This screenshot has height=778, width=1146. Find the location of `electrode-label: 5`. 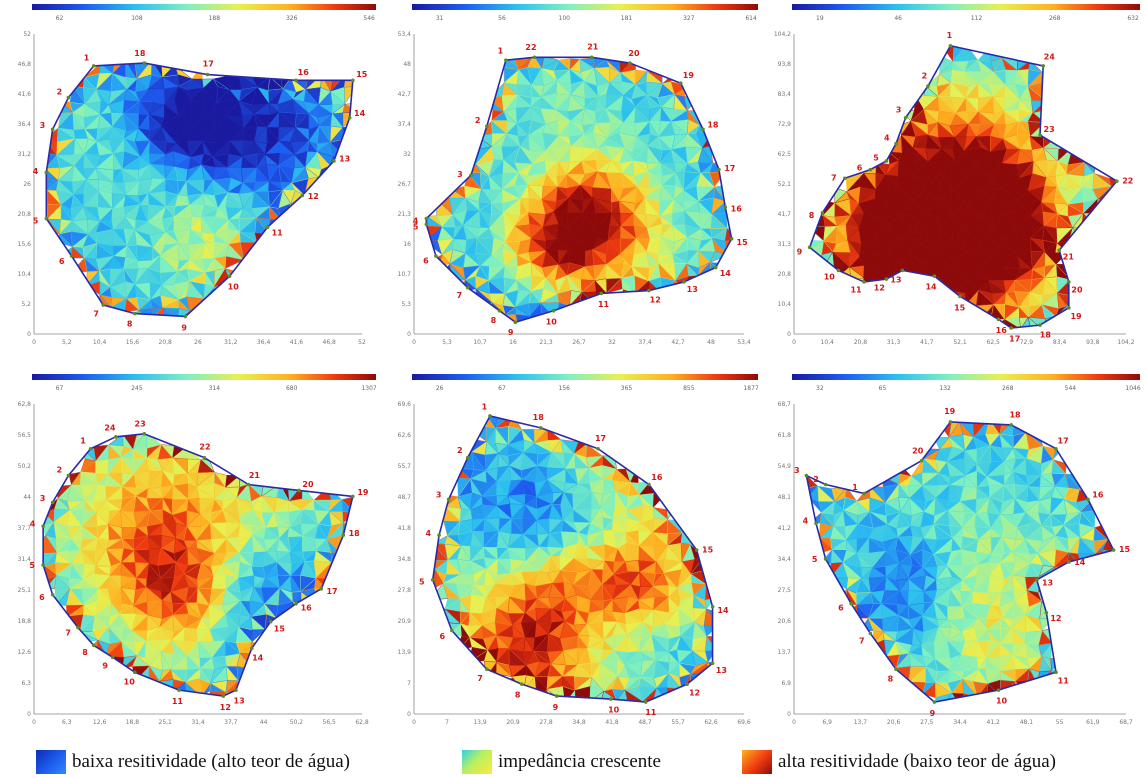

electrode-label: 5 is located at coordinates (422, 581).